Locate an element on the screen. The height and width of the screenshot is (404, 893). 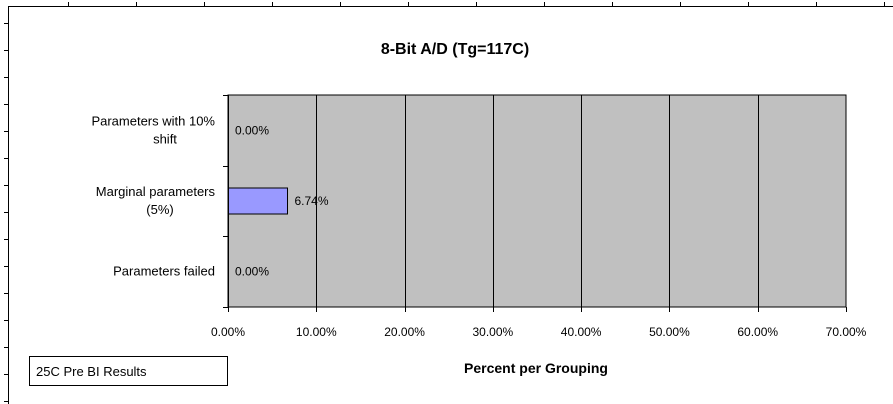
results-note: 25C Pre BI Results is located at coordinates (128, 371).